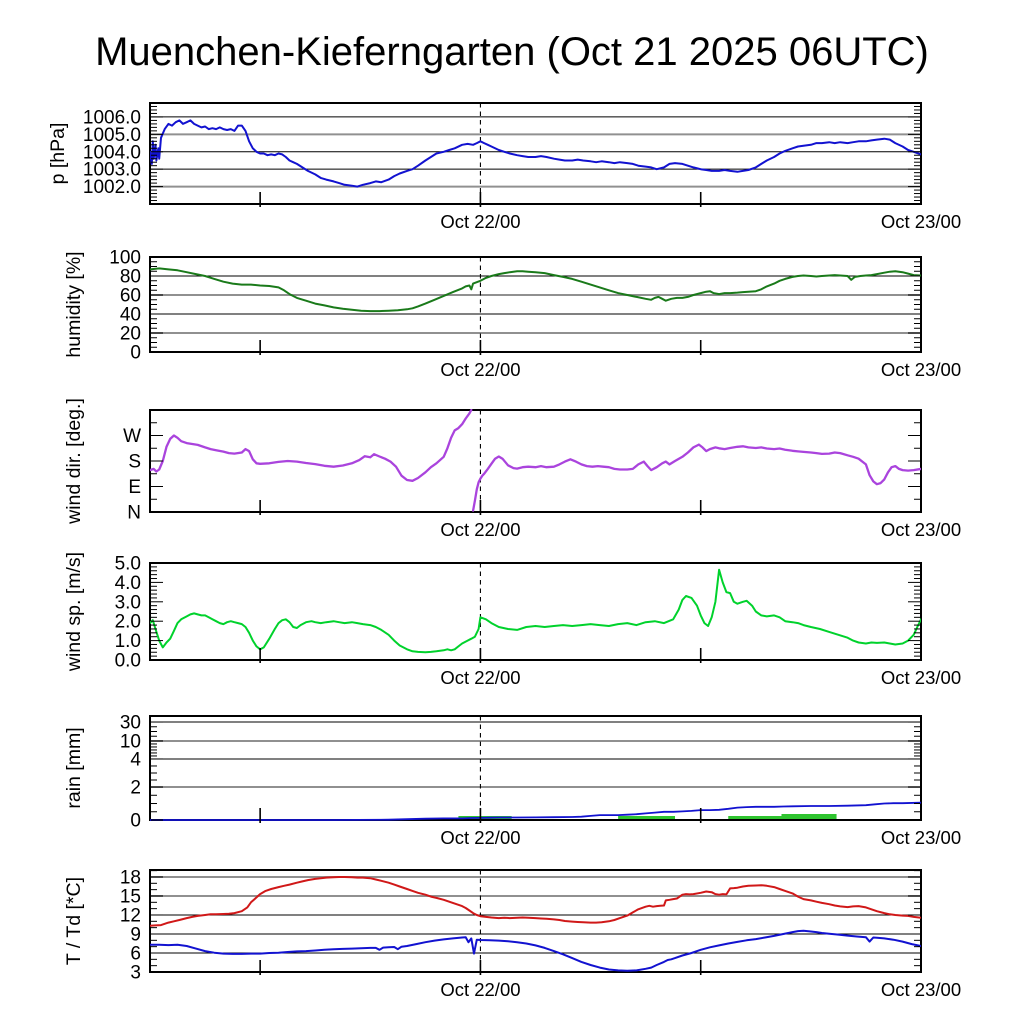 The image size is (1024, 1024). What do you see at coordinates (135, 759) in the screenshot?
I see `y-tick-label: 4` at bounding box center [135, 759].